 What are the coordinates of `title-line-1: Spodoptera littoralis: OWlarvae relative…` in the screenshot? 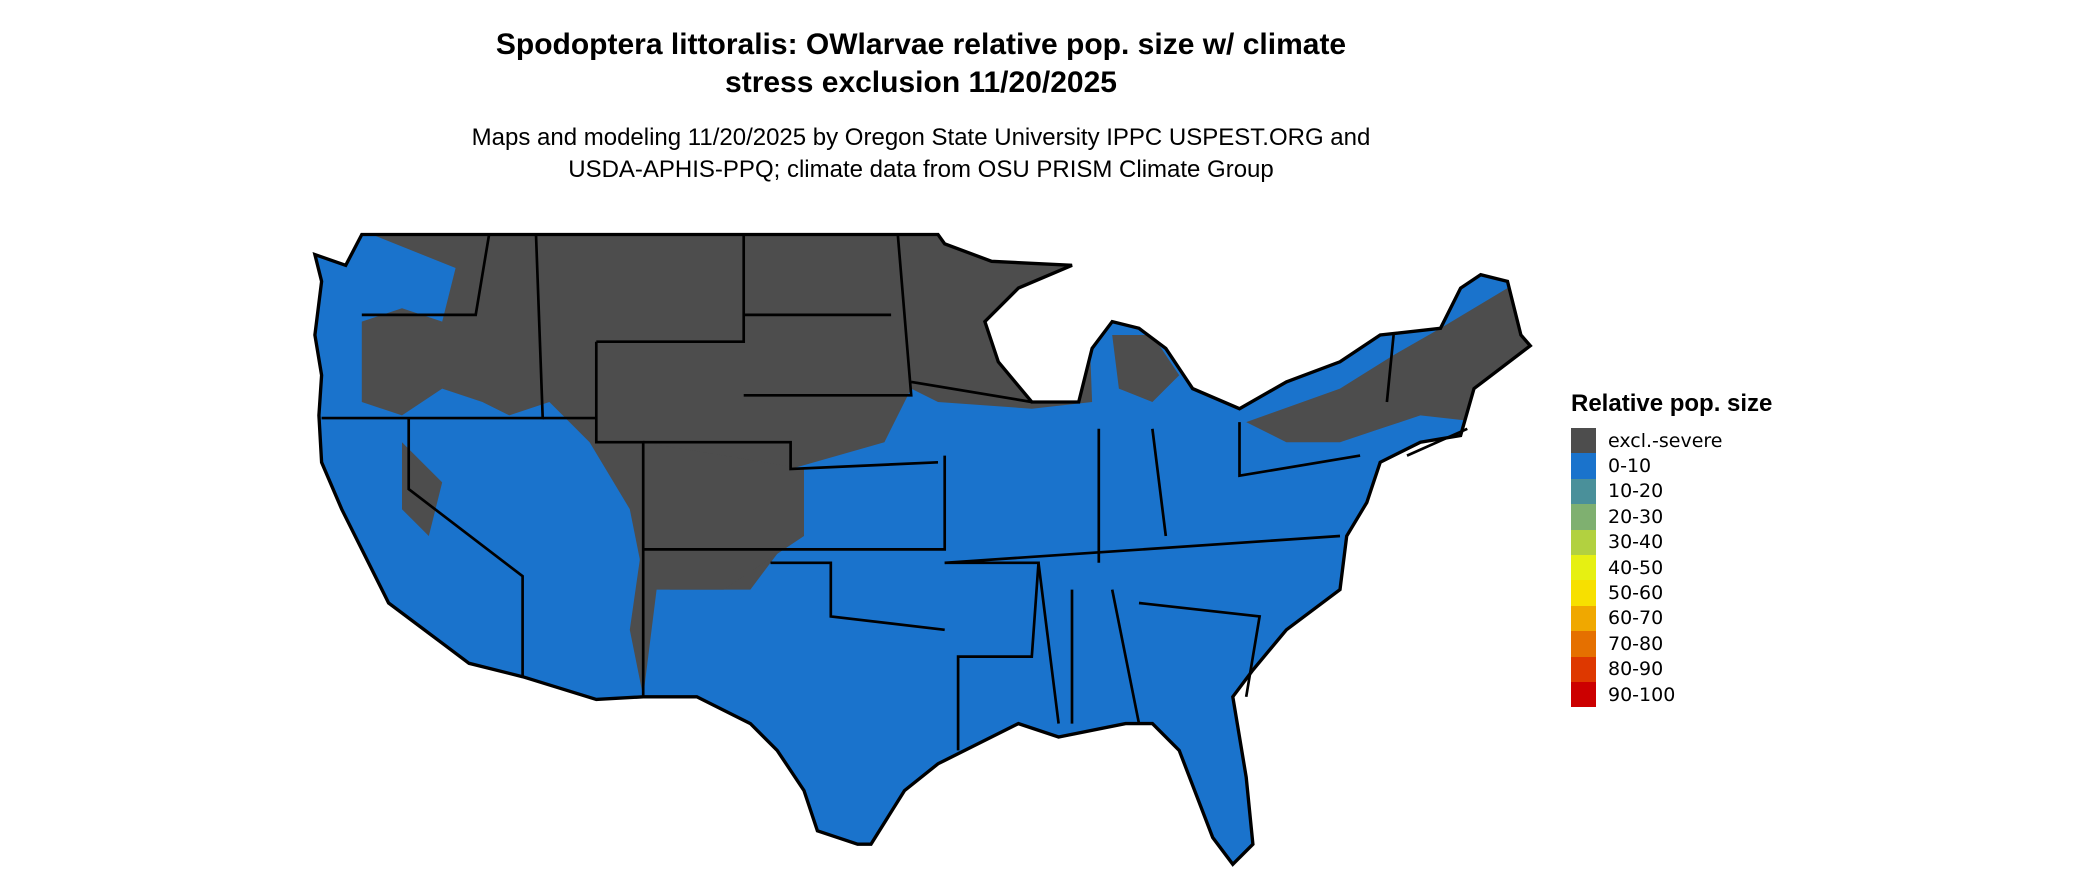 It's located at (921, 44).